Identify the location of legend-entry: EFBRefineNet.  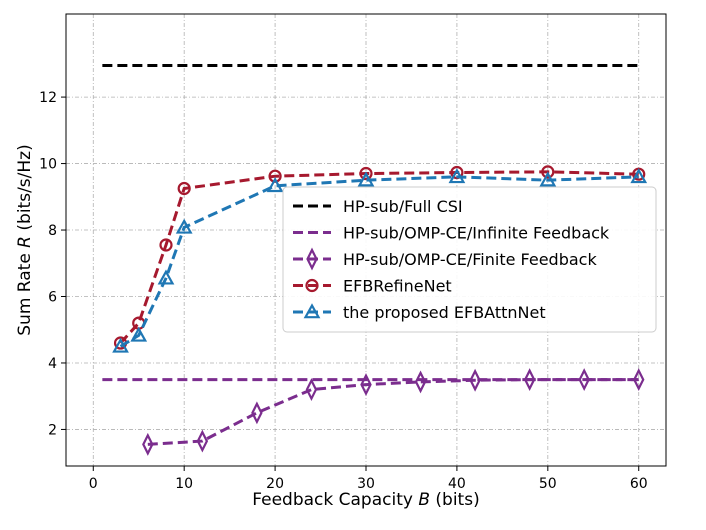
(372, 286).